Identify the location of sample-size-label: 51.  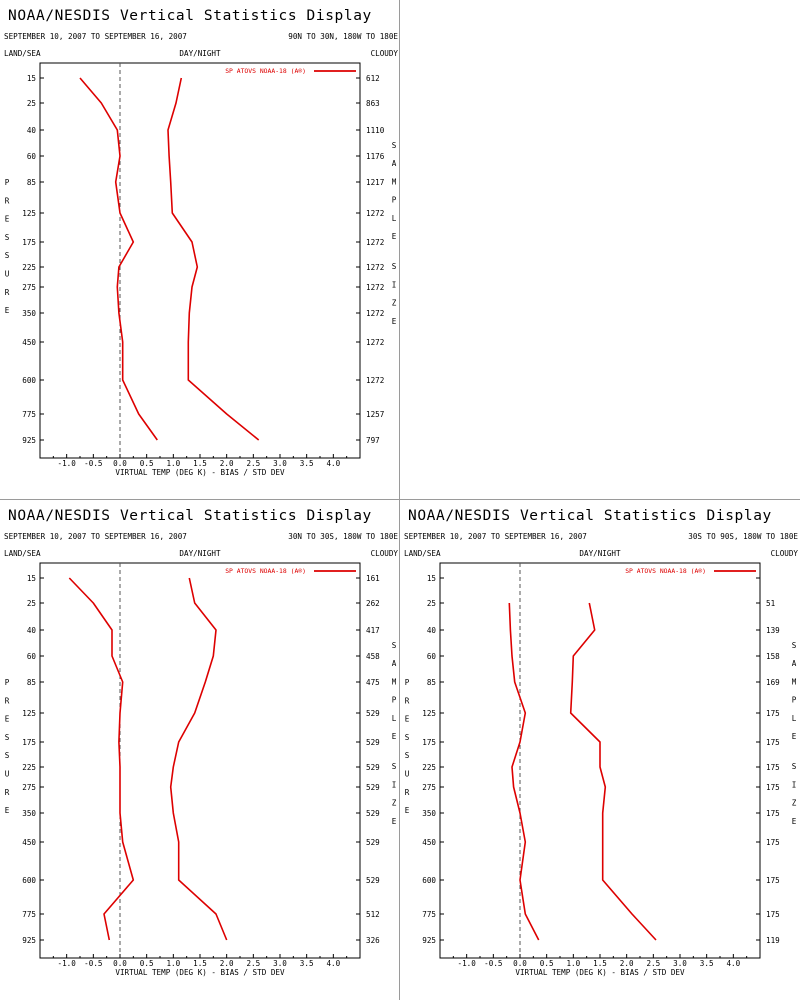
(771, 603).